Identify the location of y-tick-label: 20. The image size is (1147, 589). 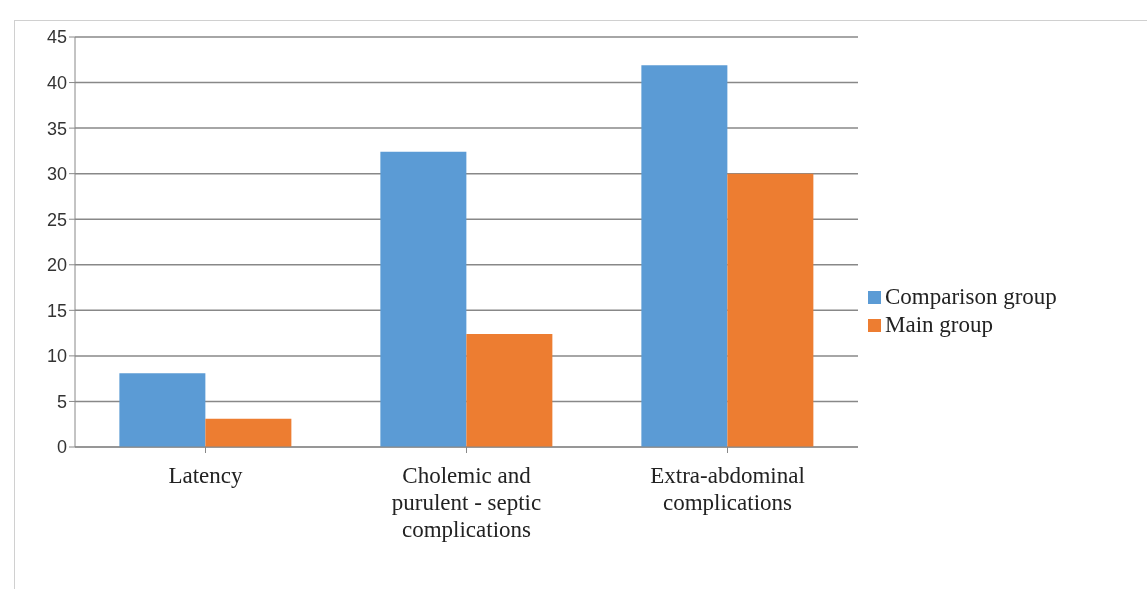
(56, 265).